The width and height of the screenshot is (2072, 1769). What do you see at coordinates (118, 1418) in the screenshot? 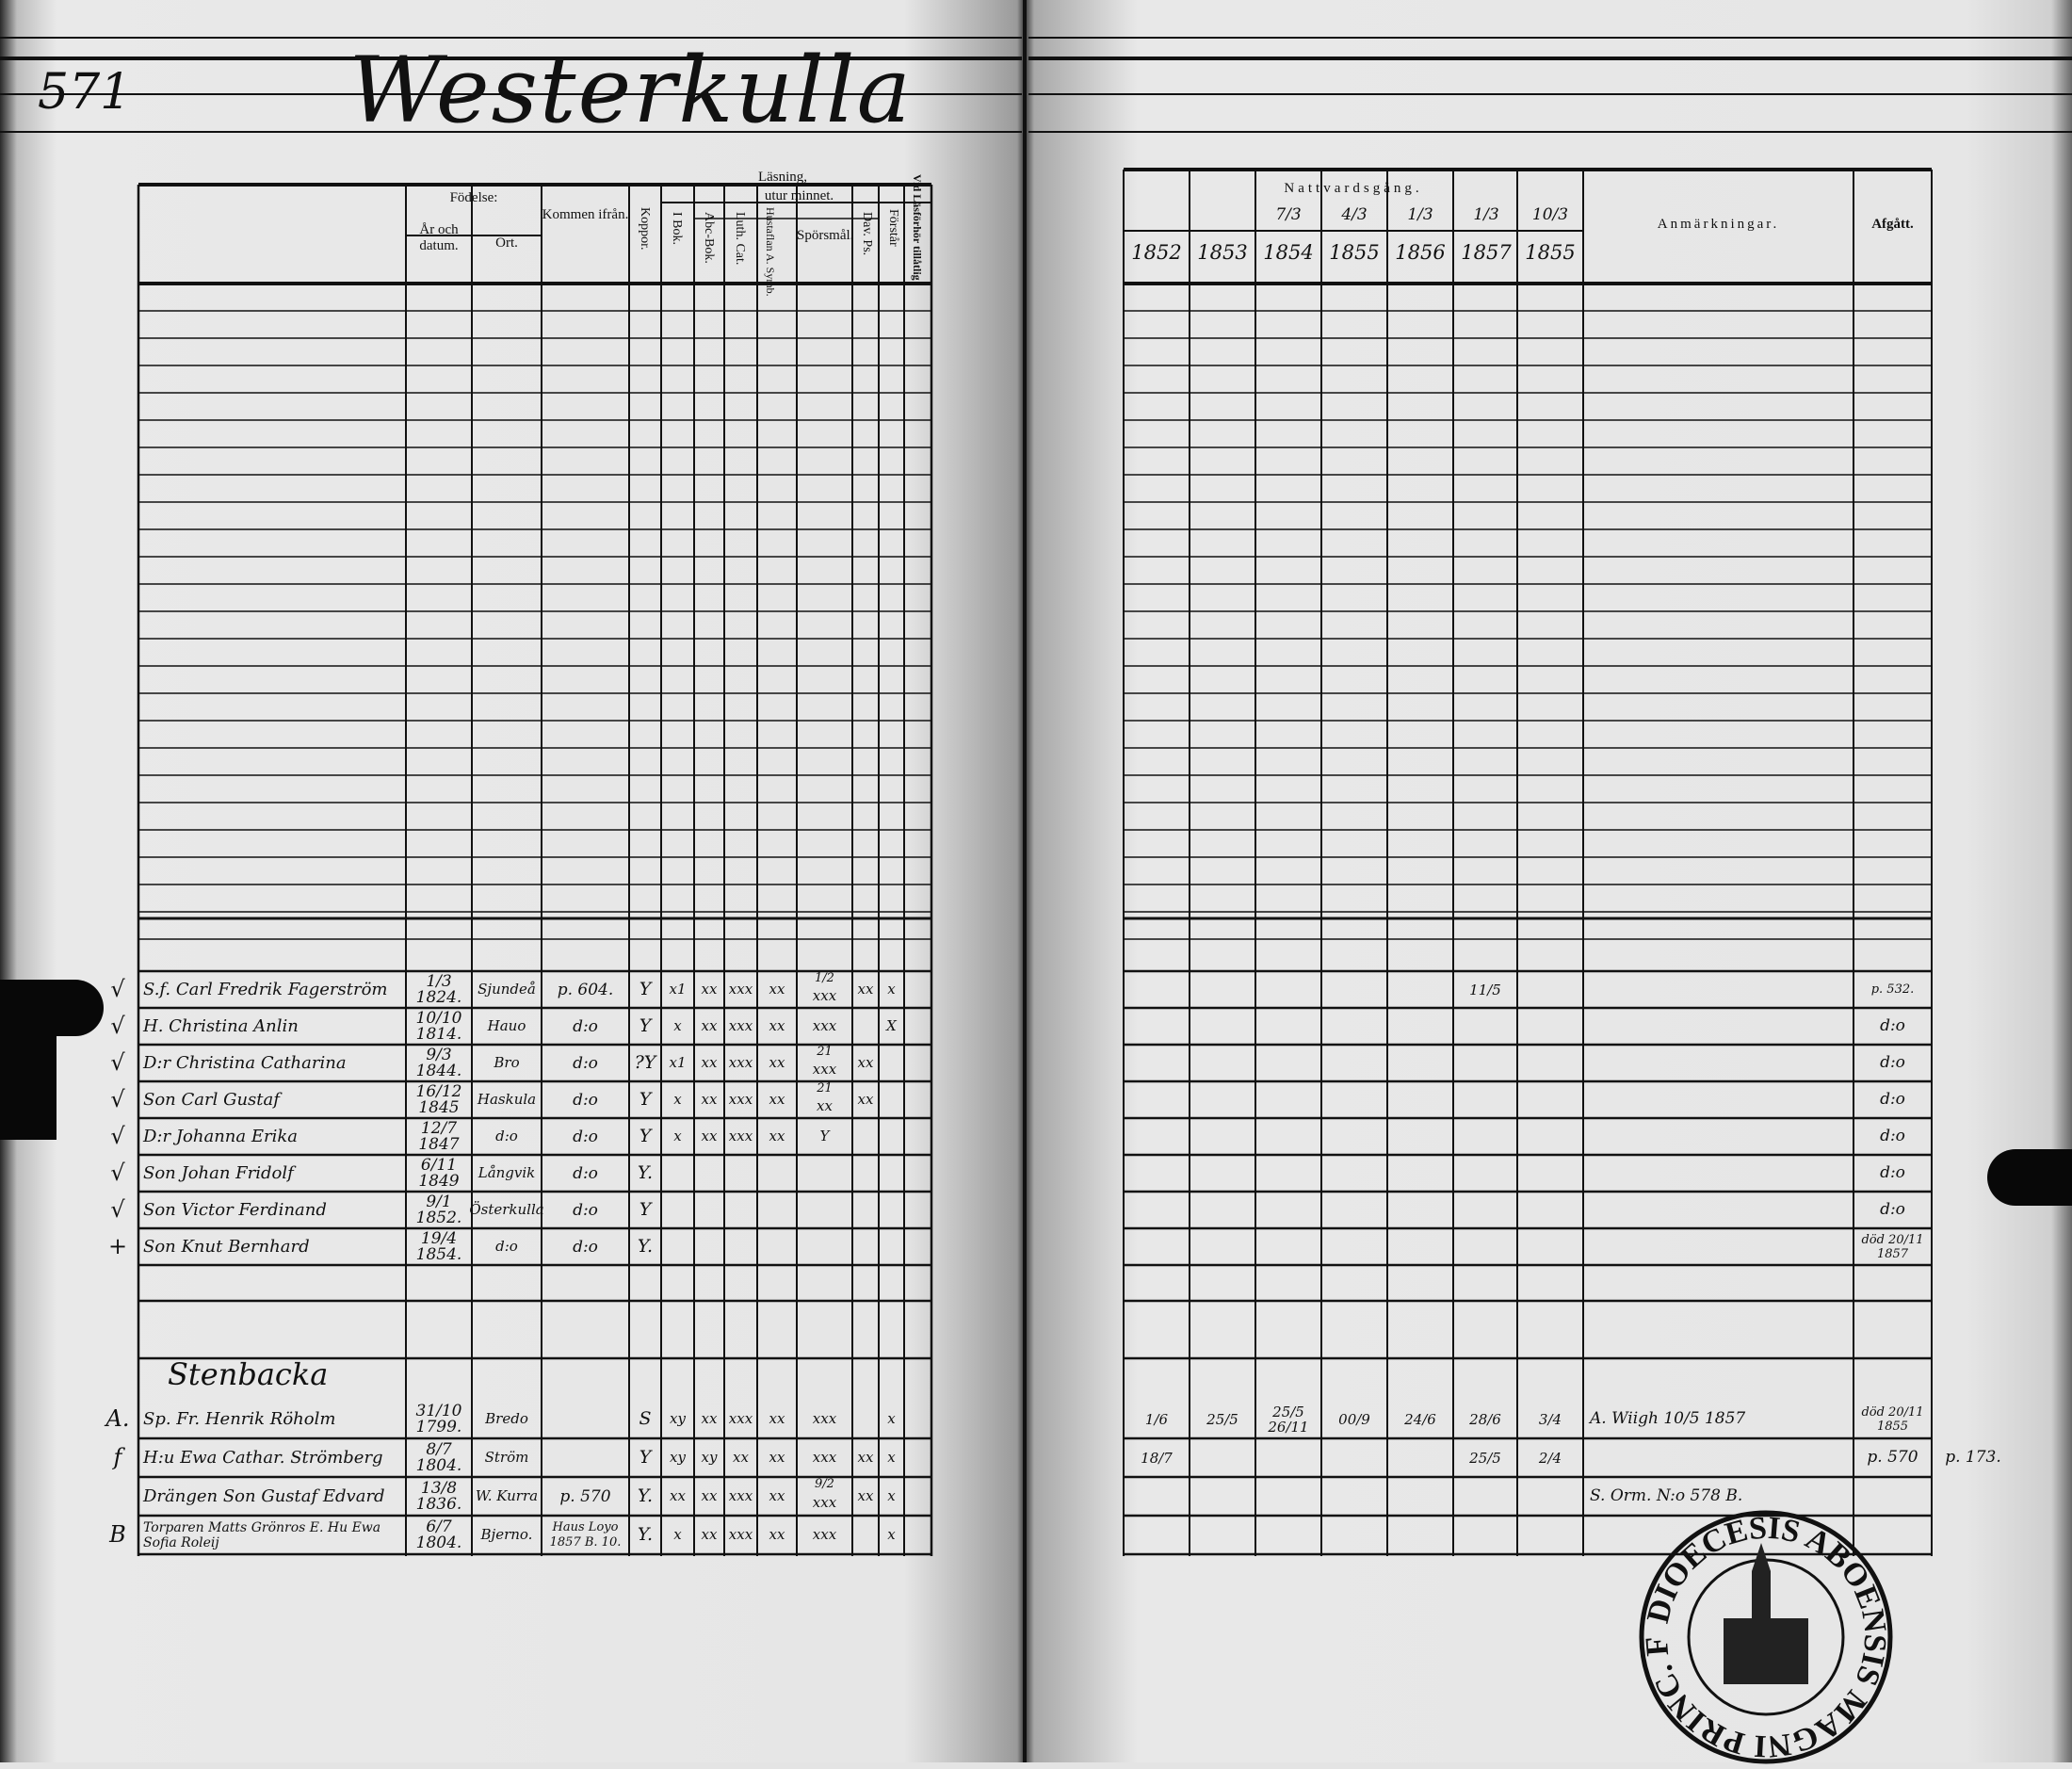
I see `row-mark: A.` at bounding box center [118, 1418].